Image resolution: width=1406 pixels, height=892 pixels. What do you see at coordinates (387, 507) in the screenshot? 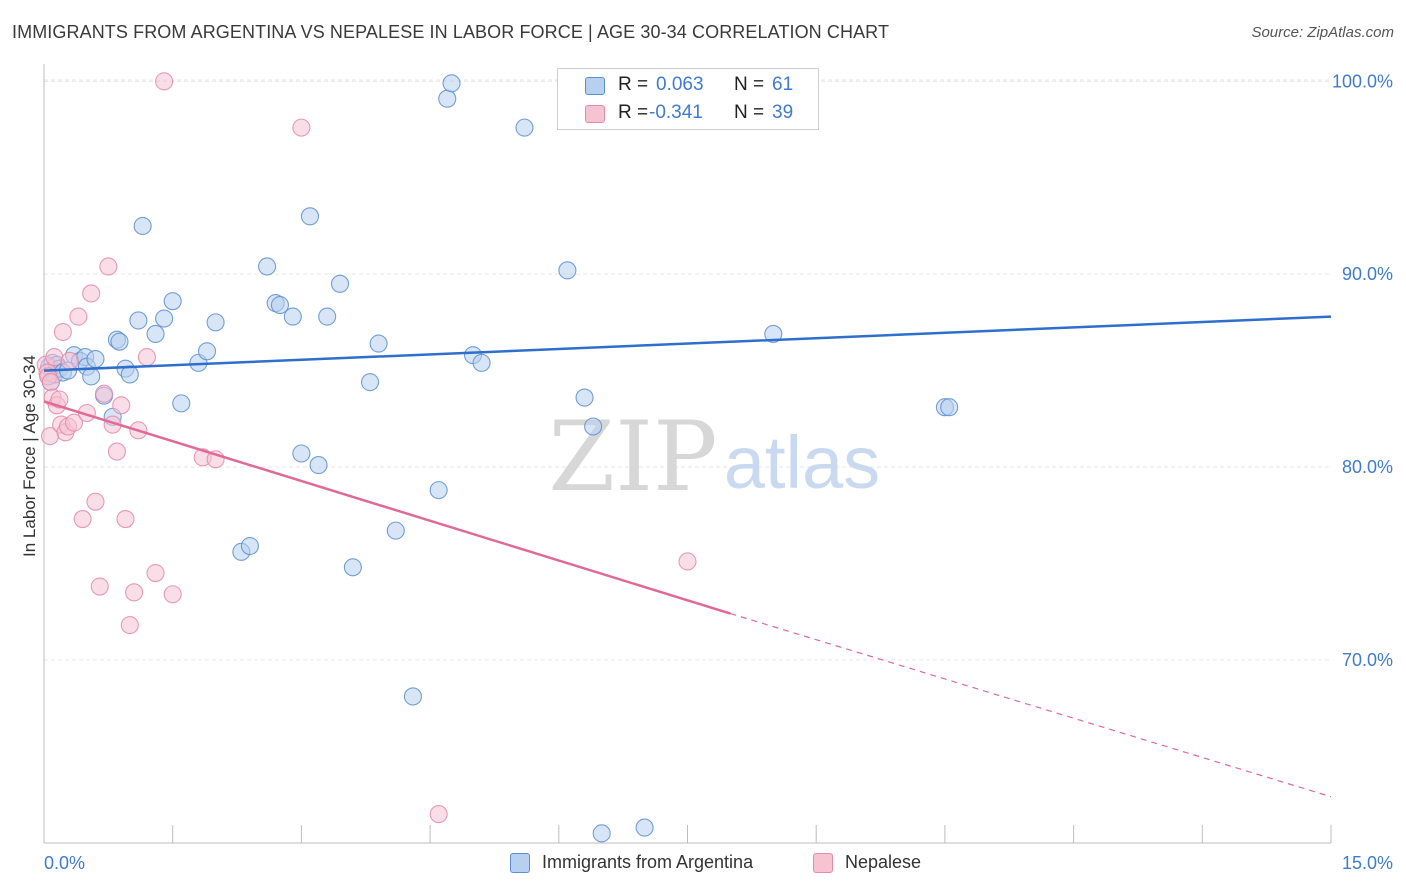
I see `trend-line-nepalese` at bounding box center [387, 507].